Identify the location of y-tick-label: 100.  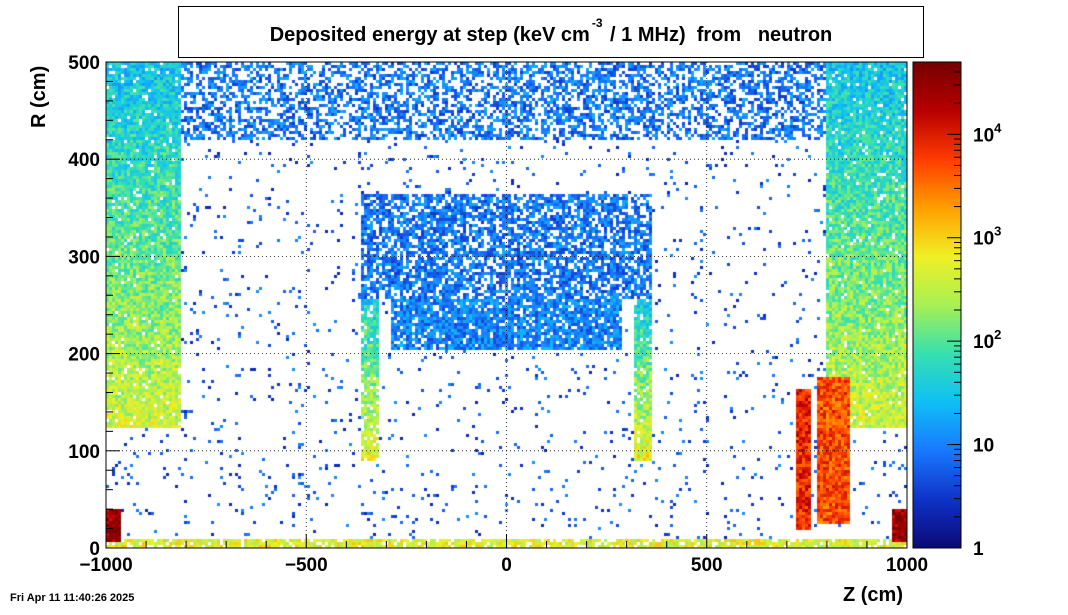
(84, 452).